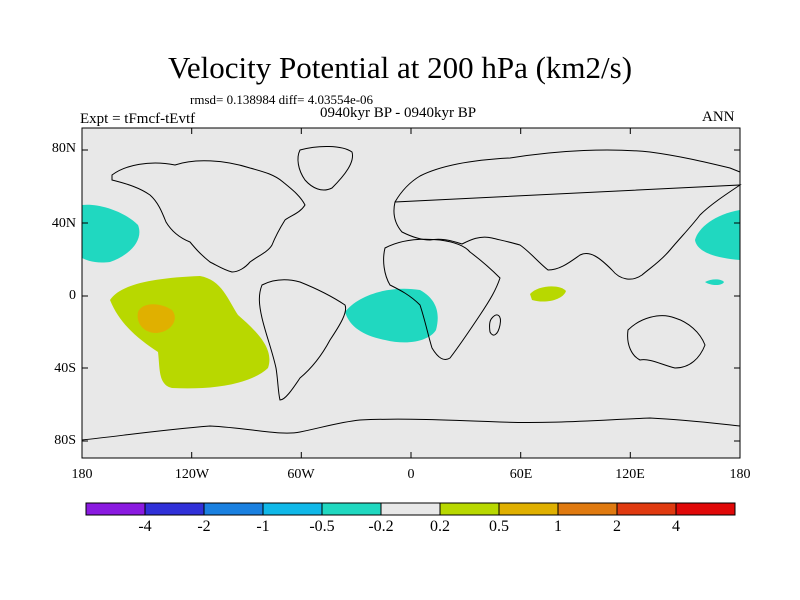 The width and height of the screenshot is (800, 600). What do you see at coordinates (740, 474) in the screenshot?
I see `lon-label-180e: 180` at bounding box center [740, 474].